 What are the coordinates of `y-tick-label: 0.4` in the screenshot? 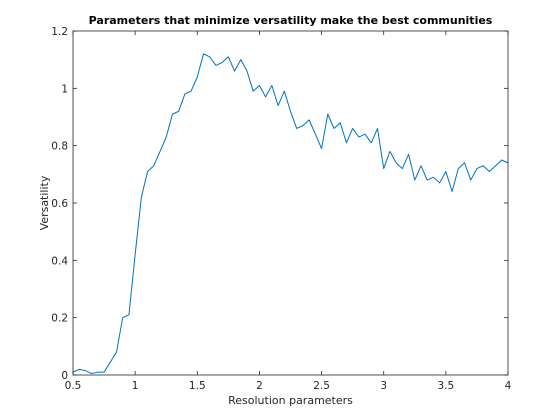 It's located at (59, 261).